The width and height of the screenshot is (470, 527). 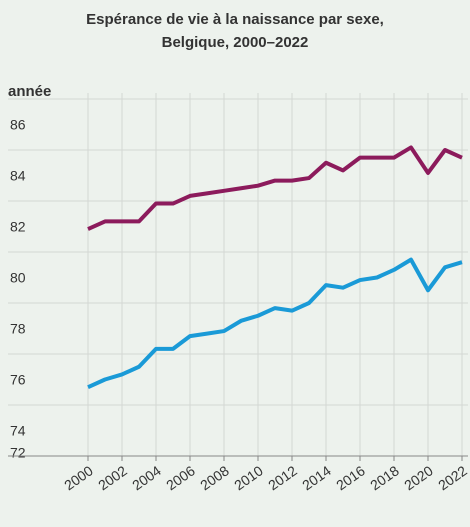 What do you see at coordinates (316, 477) in the screenshot?
I see `x-tick-label: 2014` at bounding box center [316, 477].